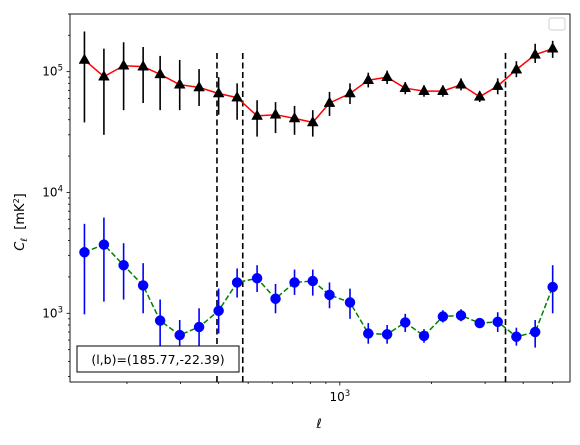 The height and width of the screenshot is (445, 580). I want to click on x-axis-label: ℓ, so click(318, 424).